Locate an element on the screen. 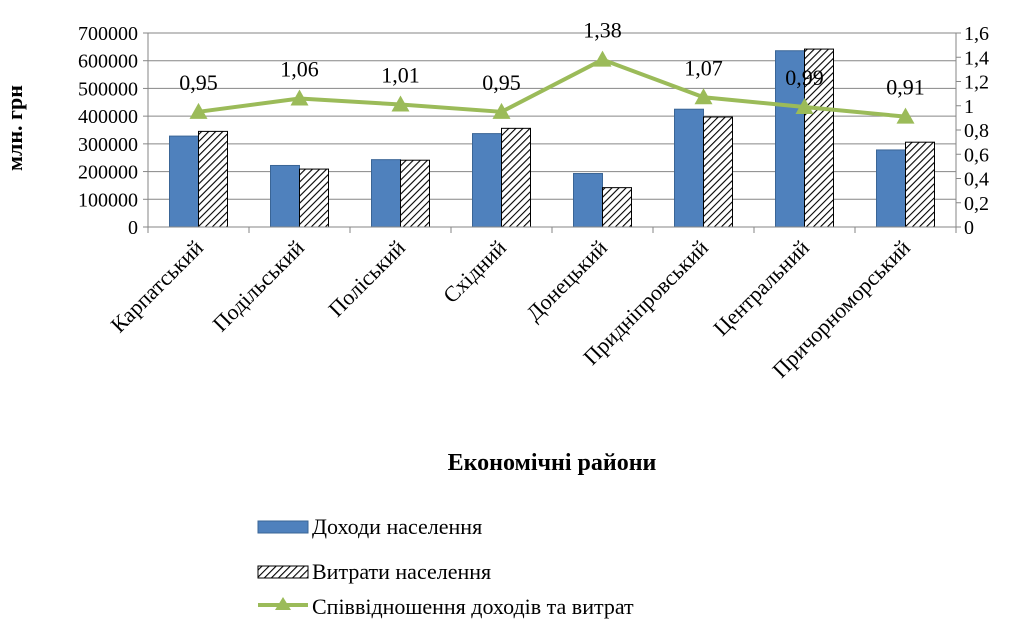 The width and height of the screenshot is (1019, 628). y2-tick-label: 0,4 is located at coordinates (976, 180).